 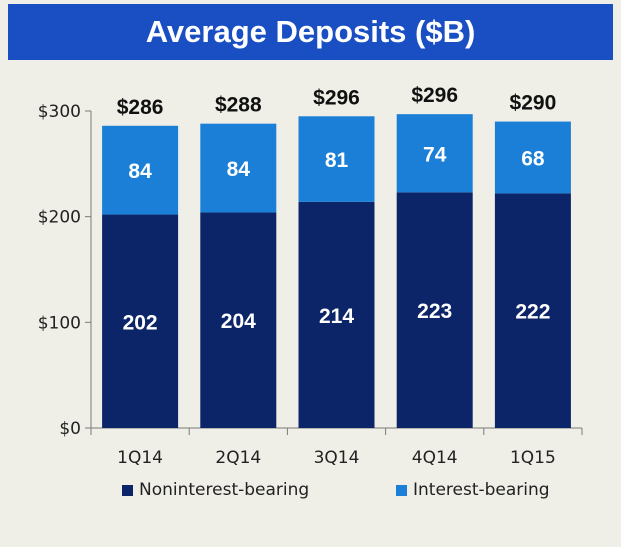 I want to click on bar-value-label: 74, so click(x=435, y=154).